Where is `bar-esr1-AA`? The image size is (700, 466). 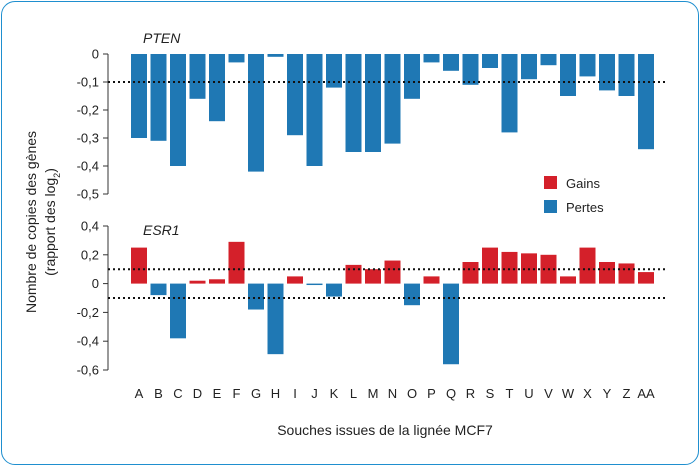 bar-esr1-AA is located at coordinates (646, 278).